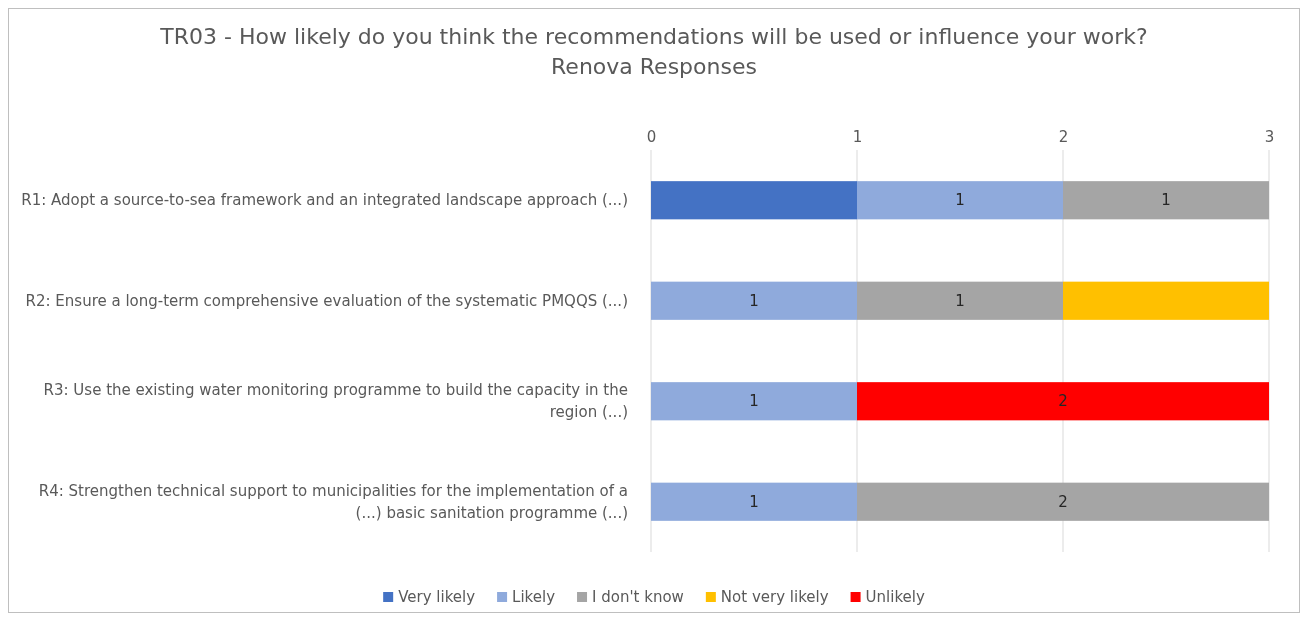 This screenshot has width=1308, height=621. I want to click on y-tick-label: R2: Ensure a long-term comprehensive evaluation of the systematic PMQQS (...), so click(326, 300).